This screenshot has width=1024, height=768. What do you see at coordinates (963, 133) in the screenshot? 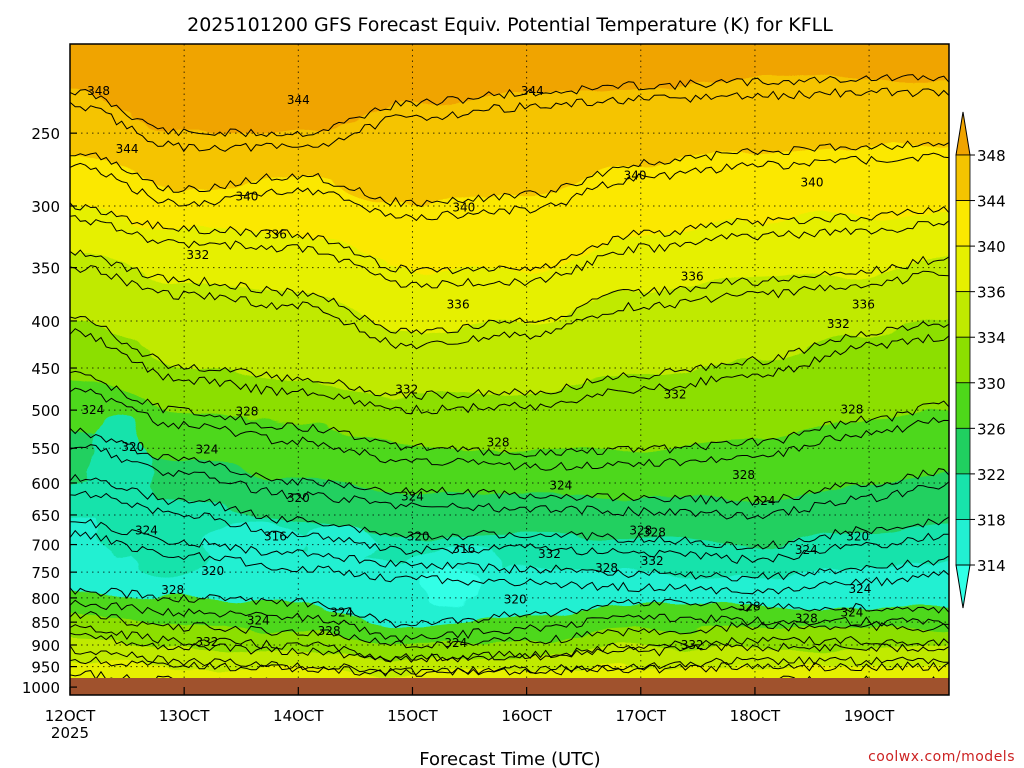
I see `colorbar-top-arrow` at bounding box center [963, 133].